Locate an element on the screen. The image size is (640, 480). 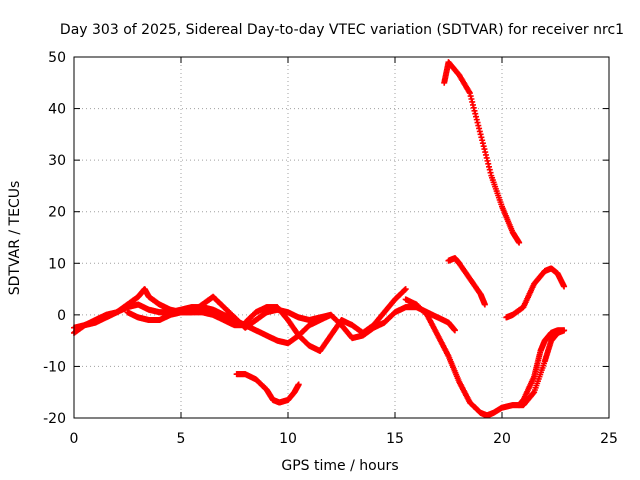
y-tick-label: 30 is located at coordinates (57, 161).